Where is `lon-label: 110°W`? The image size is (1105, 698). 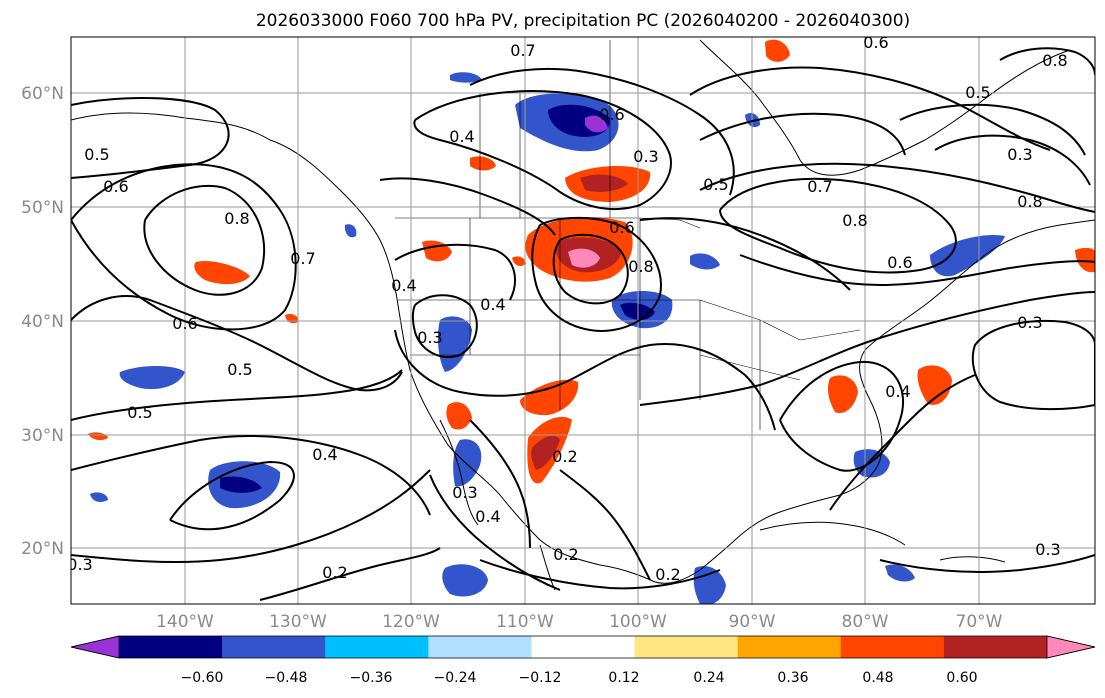 lon-label: 110°W is located at coordinates (525, 622).